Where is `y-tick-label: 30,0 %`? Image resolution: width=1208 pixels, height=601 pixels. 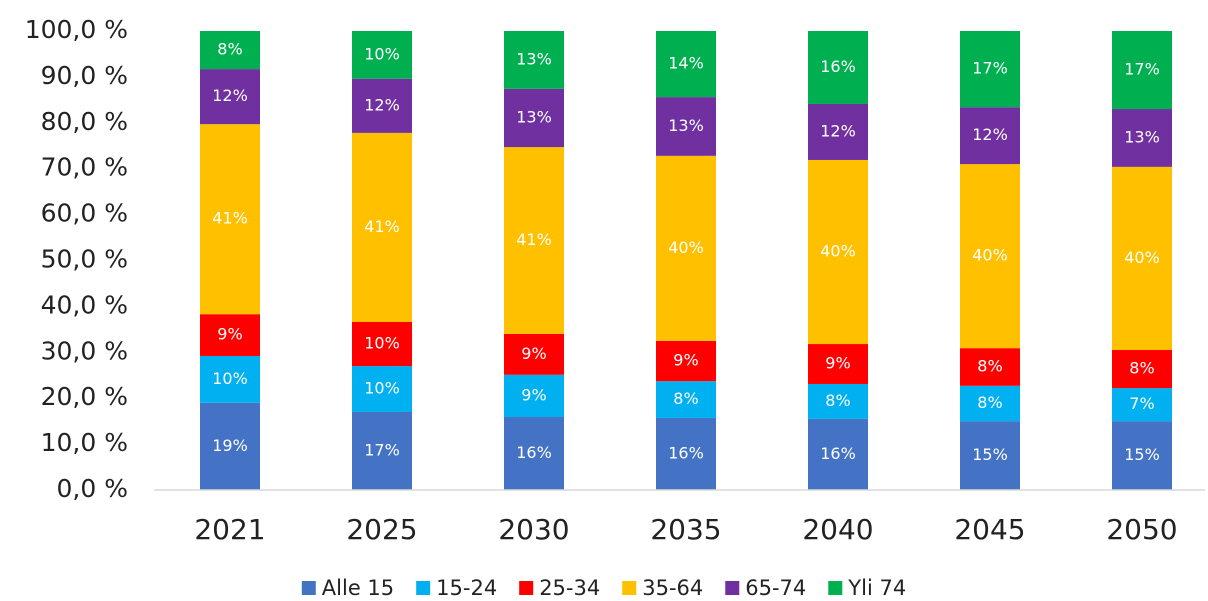 y-tick-label: 30,0 % is located at coordinates (84, 350).